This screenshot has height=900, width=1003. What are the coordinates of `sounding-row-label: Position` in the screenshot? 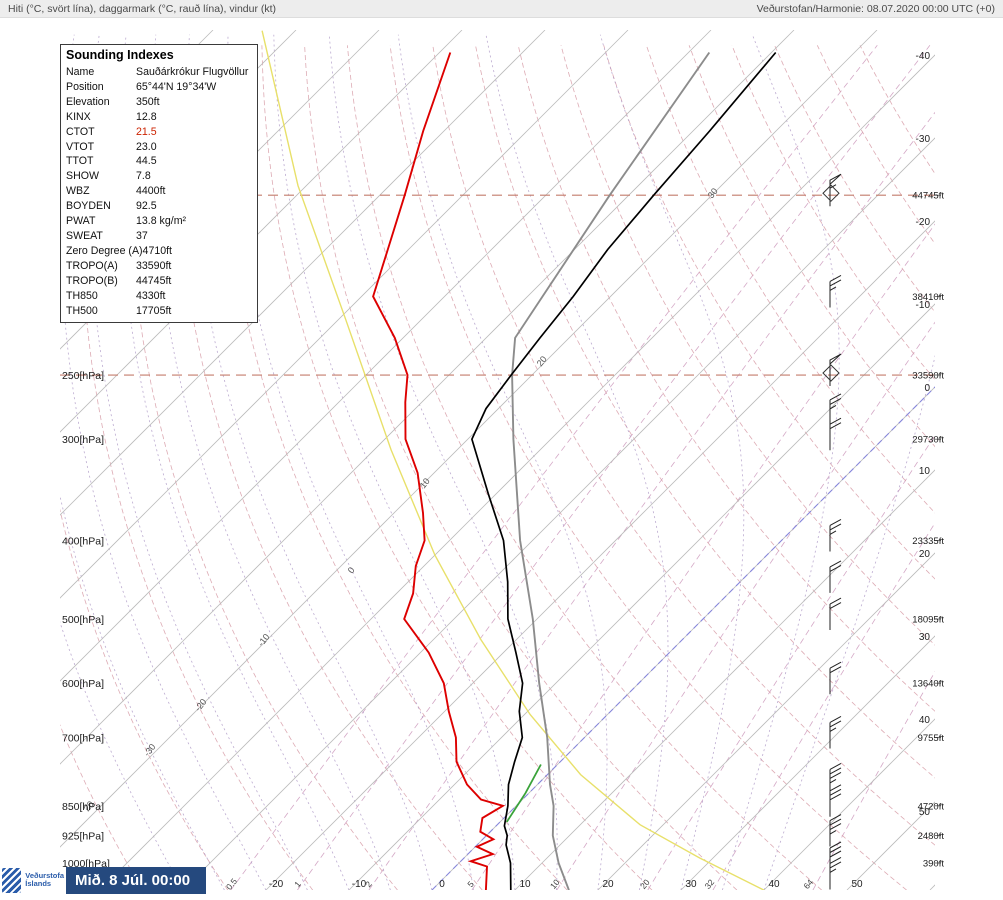 It's located at (85, 86).